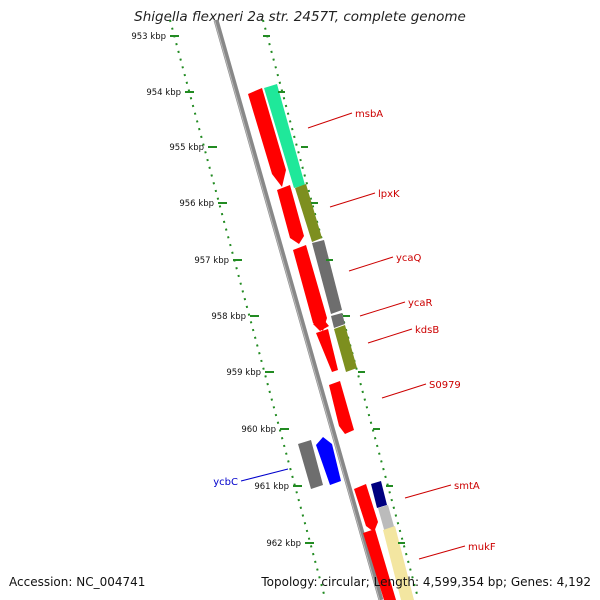 The image size is (600, 600). What do you see at coordinates (389, 194) in the screenshot?
I see `gene-label-lpxK: lpxK` at bounding box center [389, 194].